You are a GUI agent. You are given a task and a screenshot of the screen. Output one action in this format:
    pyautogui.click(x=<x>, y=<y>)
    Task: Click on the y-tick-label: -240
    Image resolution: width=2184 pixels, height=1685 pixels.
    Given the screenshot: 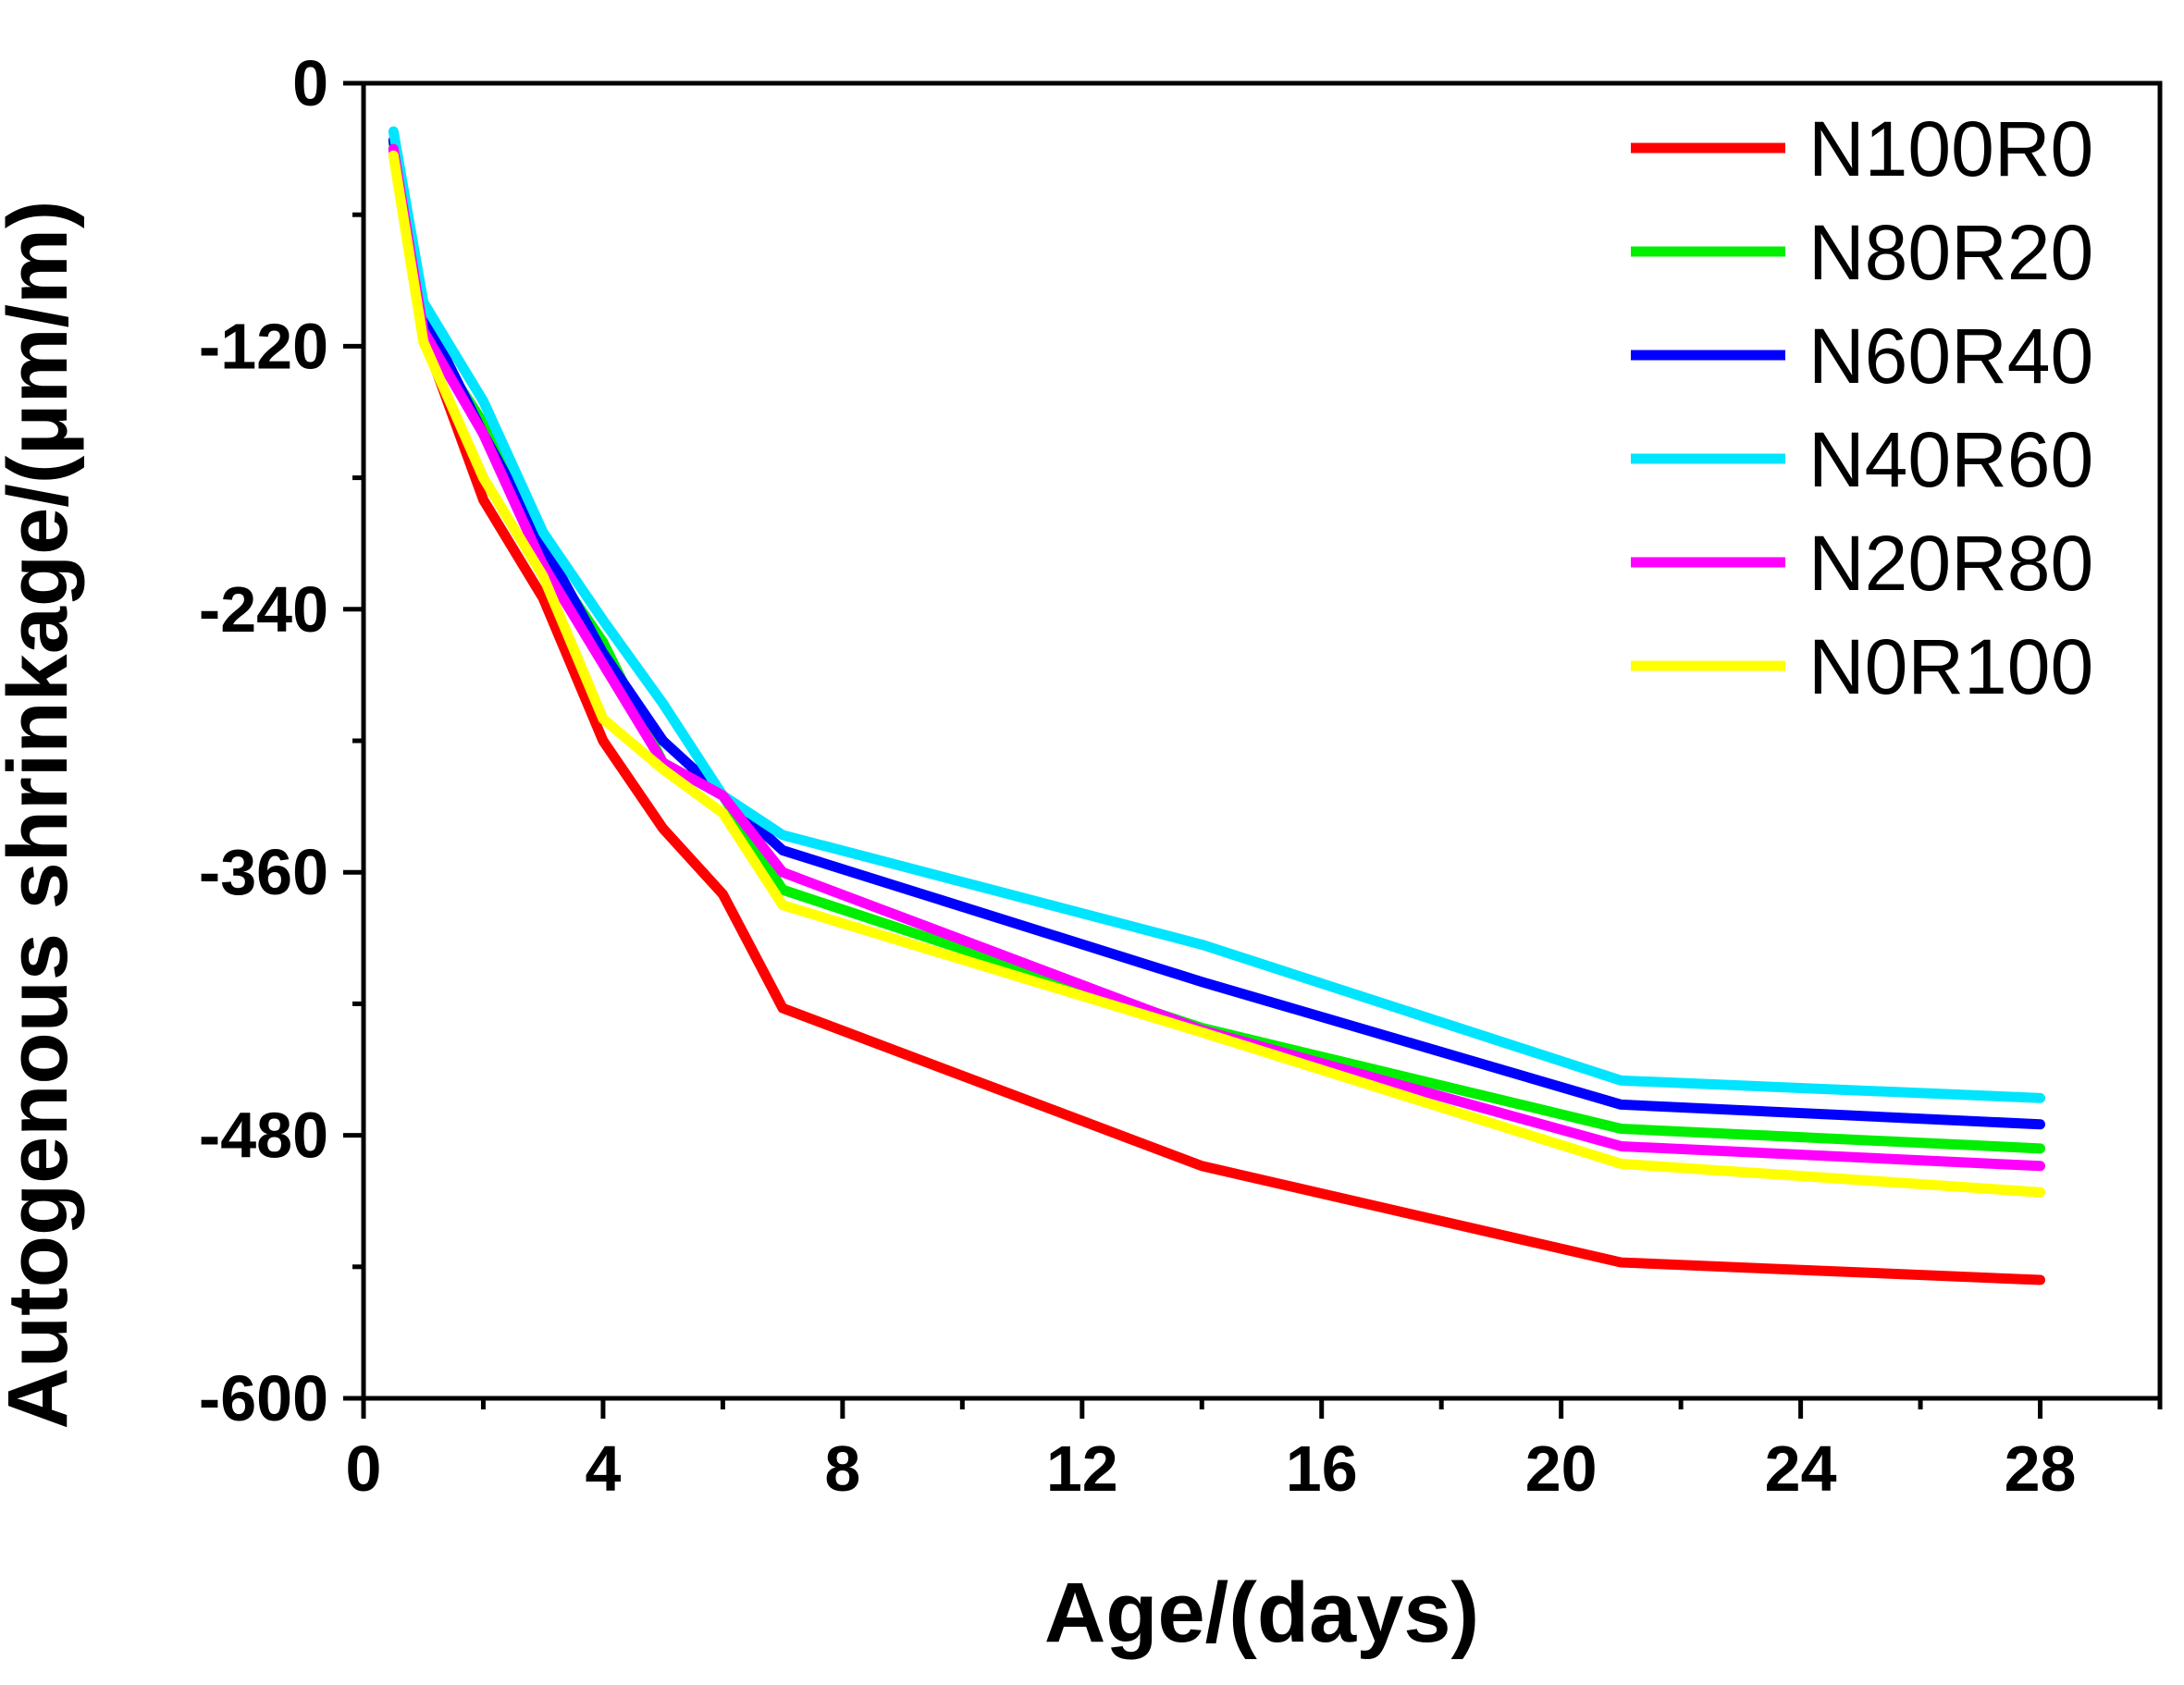 What is the action you would take?
    pyautogui.click(x=263, y=609)
    